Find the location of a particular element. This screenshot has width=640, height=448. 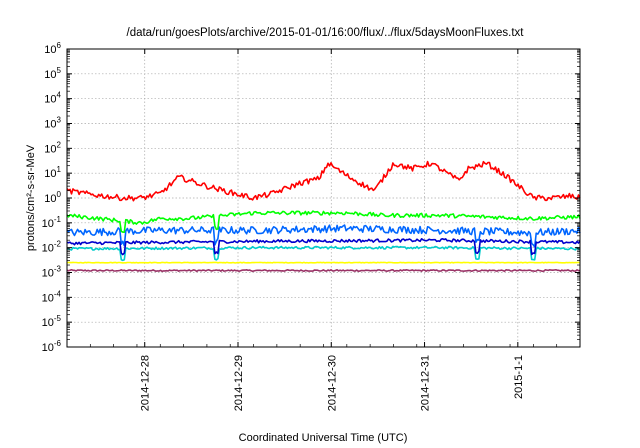

y-tick-label: 10⁻⁵ is located at coordinates (52, 321).